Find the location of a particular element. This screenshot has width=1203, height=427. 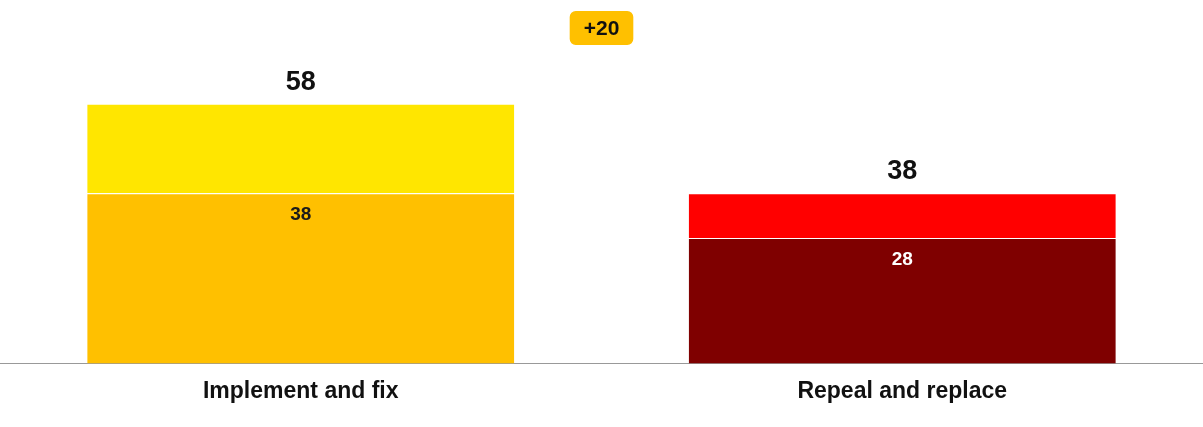

text: +20 is located at coordinates (601, 27).